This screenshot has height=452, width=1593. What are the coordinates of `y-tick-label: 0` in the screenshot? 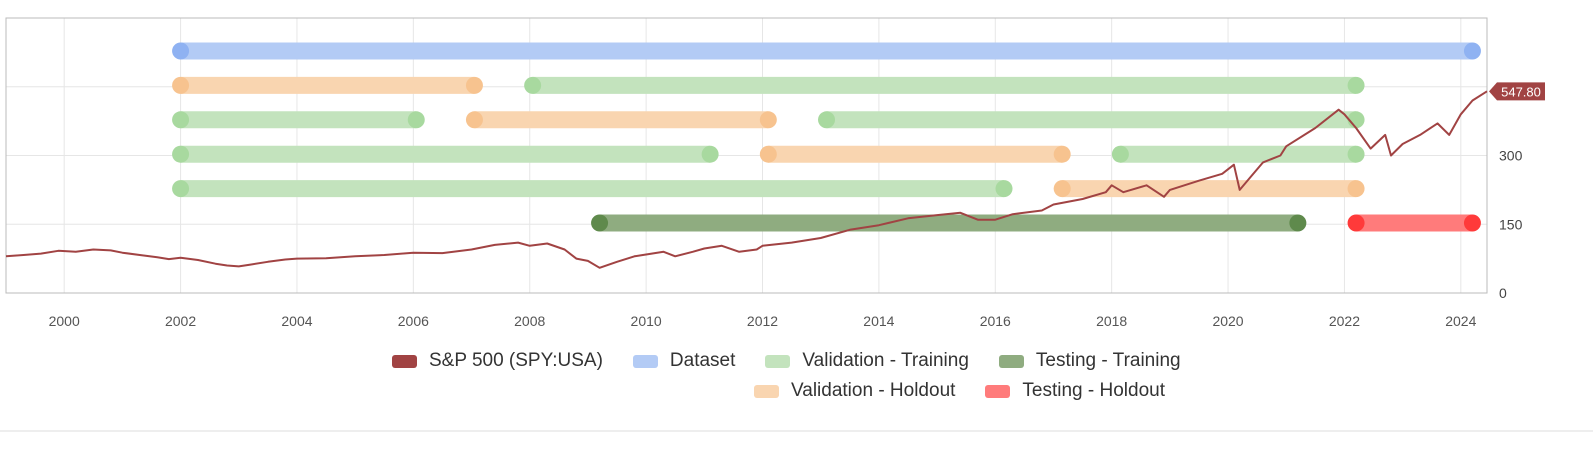 It's located at (1503, 293).